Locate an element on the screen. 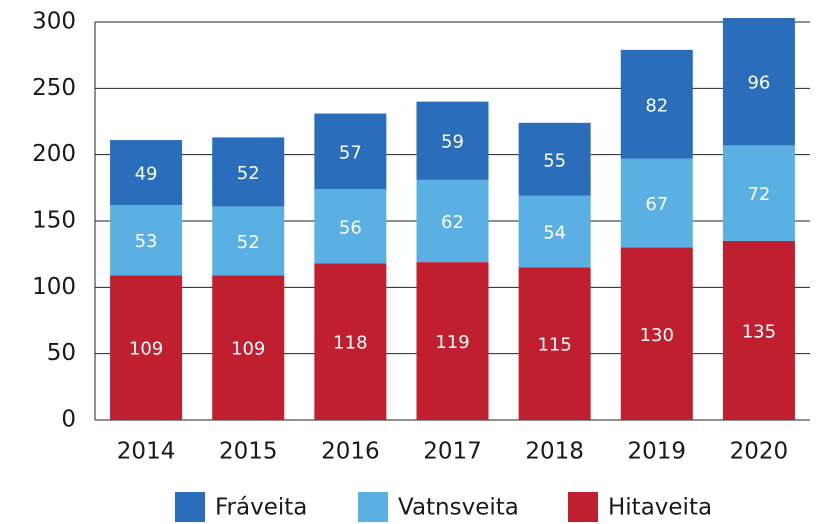 This screenshot has height=524, width=816. value-label: 57 is located at coordinates (350, 152).